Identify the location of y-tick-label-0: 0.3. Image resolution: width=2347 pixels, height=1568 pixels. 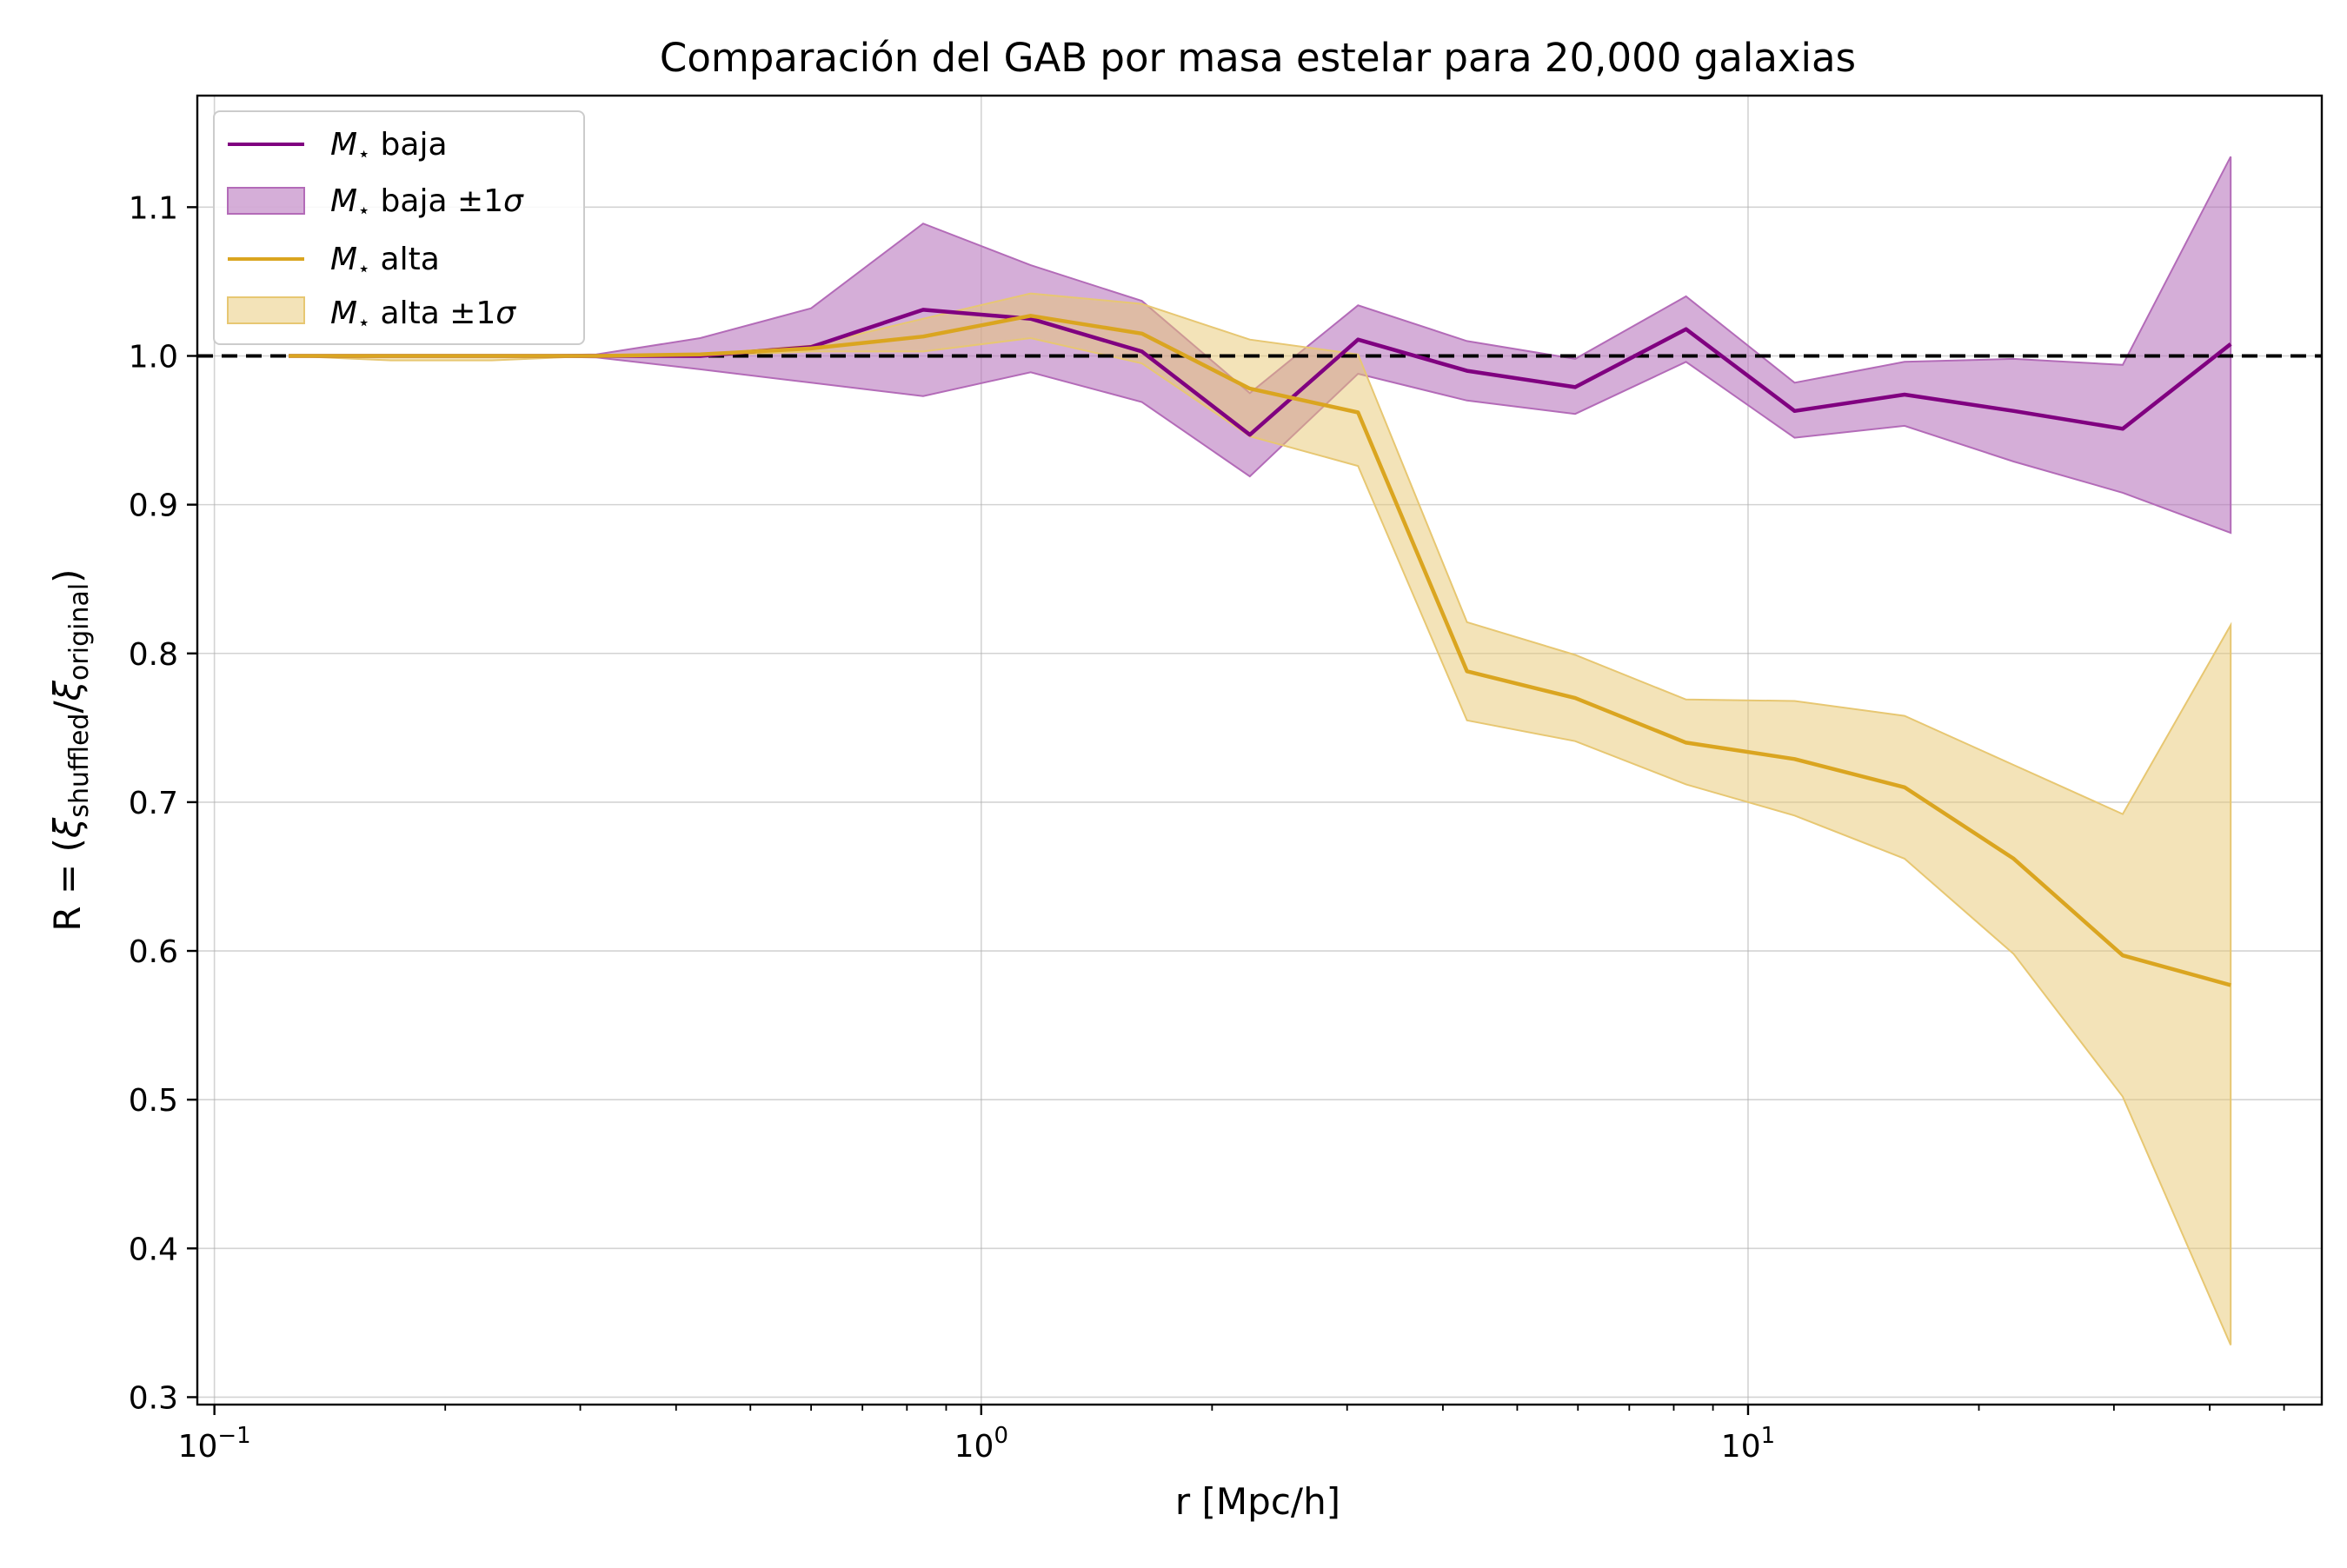
(154, 1398).